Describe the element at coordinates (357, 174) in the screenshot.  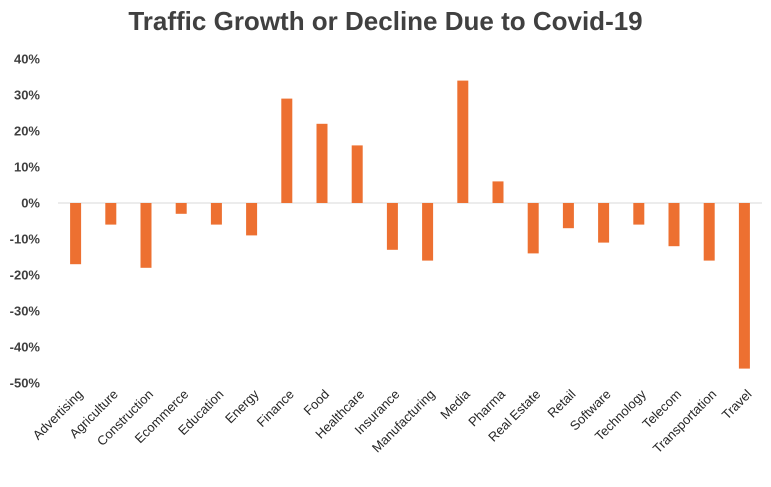
I see `bar-healthcare` at that location.